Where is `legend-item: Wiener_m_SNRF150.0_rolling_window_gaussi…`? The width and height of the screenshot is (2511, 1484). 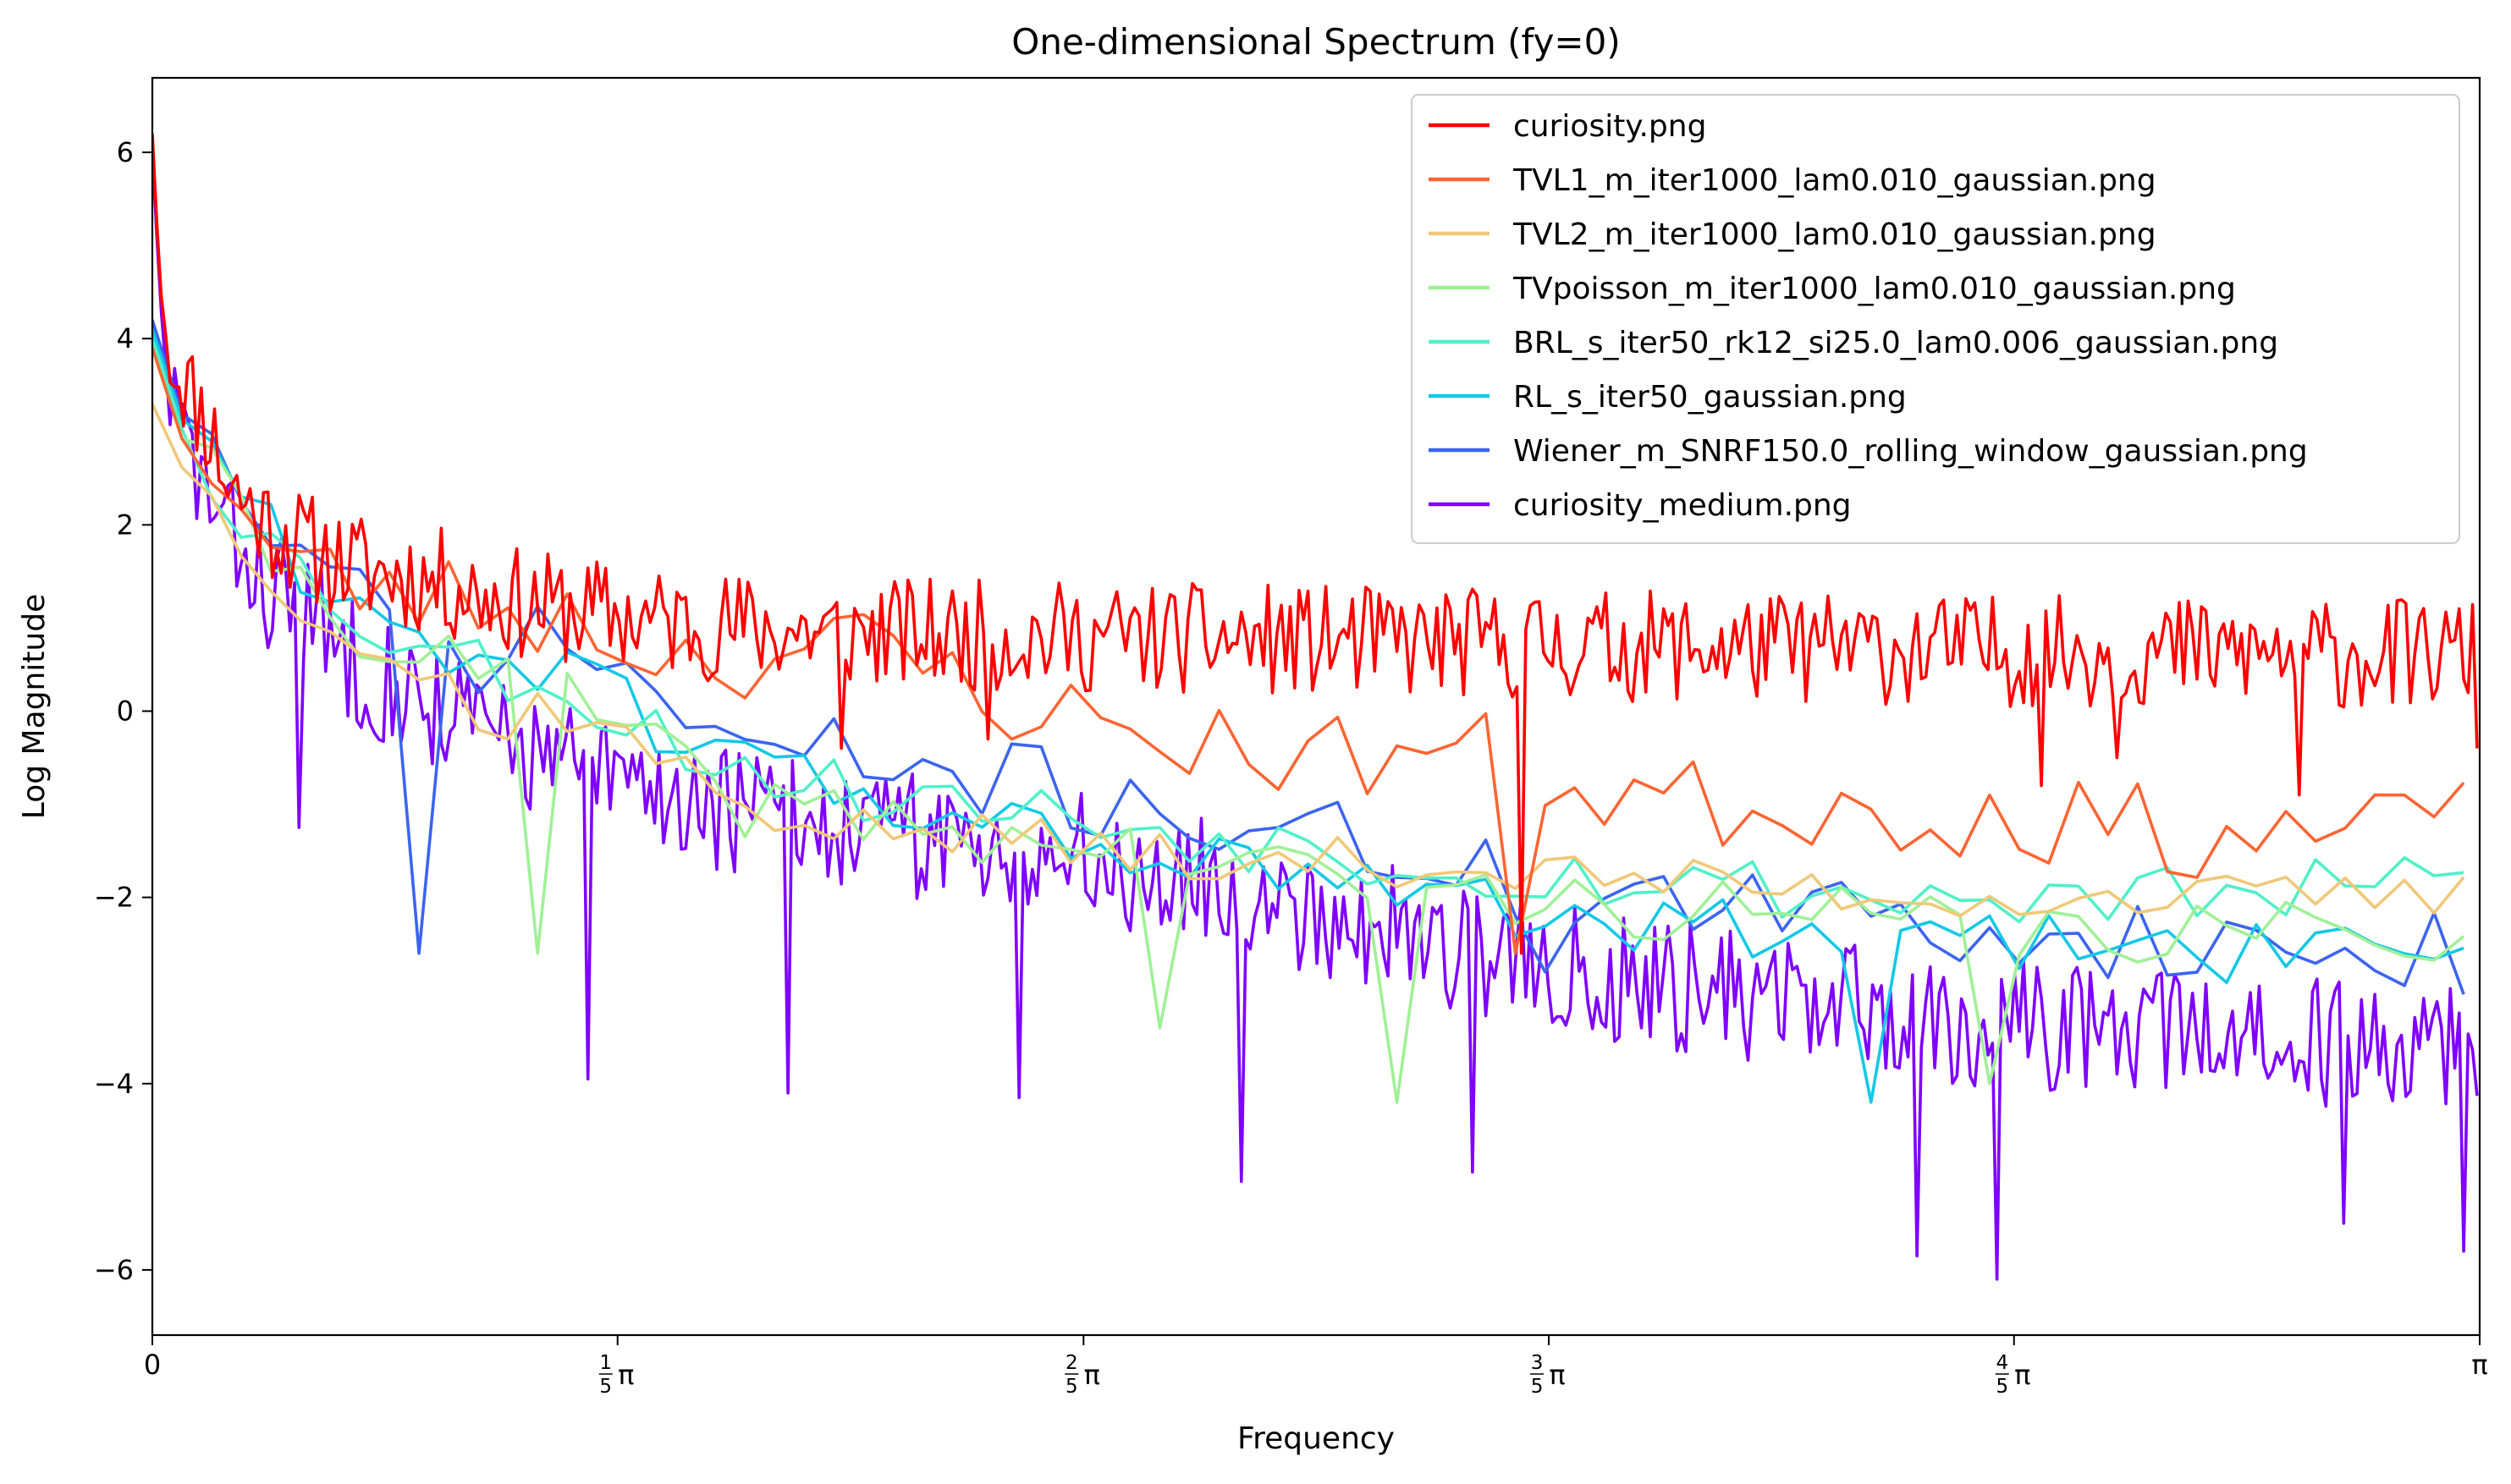
legend-item: Wiener_m_SNRF150.0_rolling_window_gaussi… is located at coordinates (1869, 451).